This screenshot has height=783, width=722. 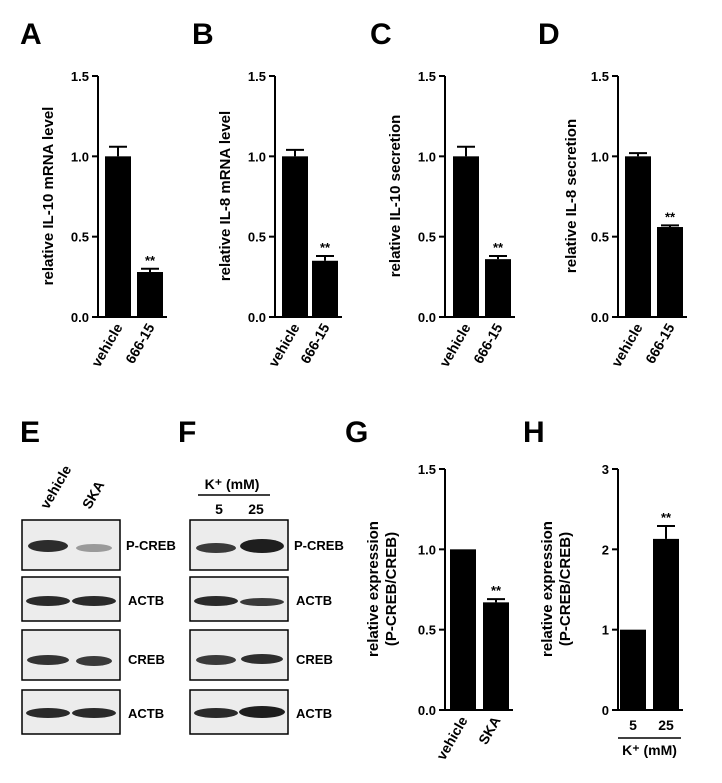 What do you see at coordinates (381, 34) in the screenshot?
I see `panel-letter-c: C` at bounding box center [381, 34].